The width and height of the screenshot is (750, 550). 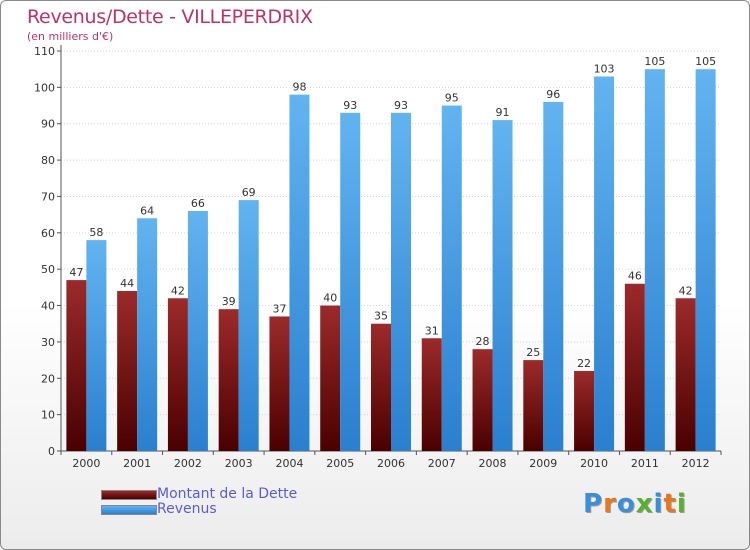 What do you see at coordinates (289, 463) in the screenshot?
I see `x-tick-label: 2004` at bounding box center [289, 463].